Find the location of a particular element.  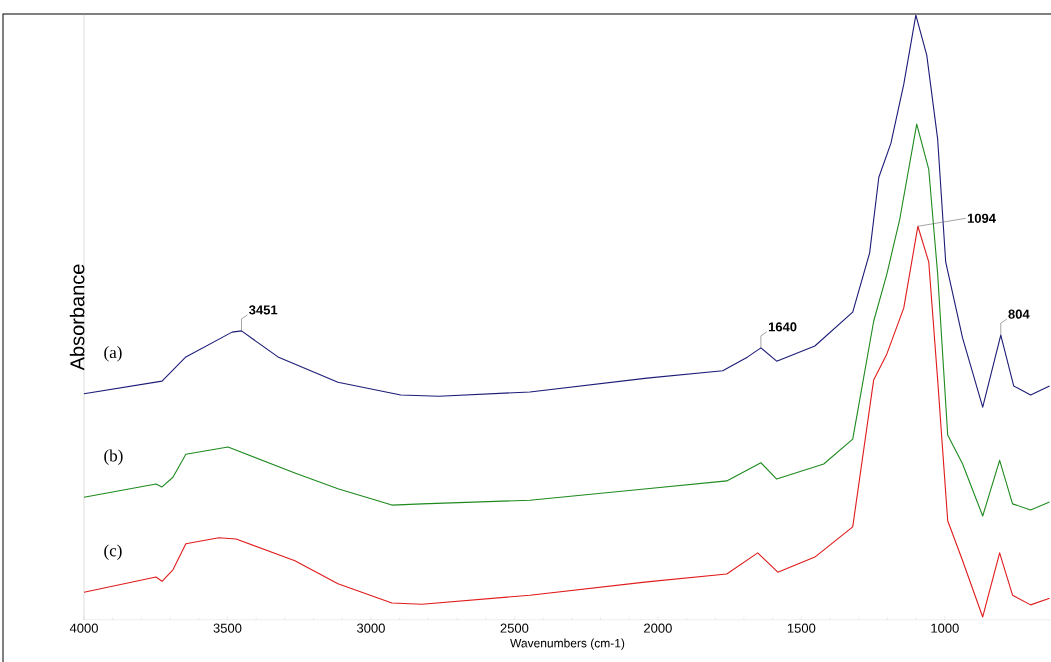

annotation: 1094 is located at coordinates (981, 218).